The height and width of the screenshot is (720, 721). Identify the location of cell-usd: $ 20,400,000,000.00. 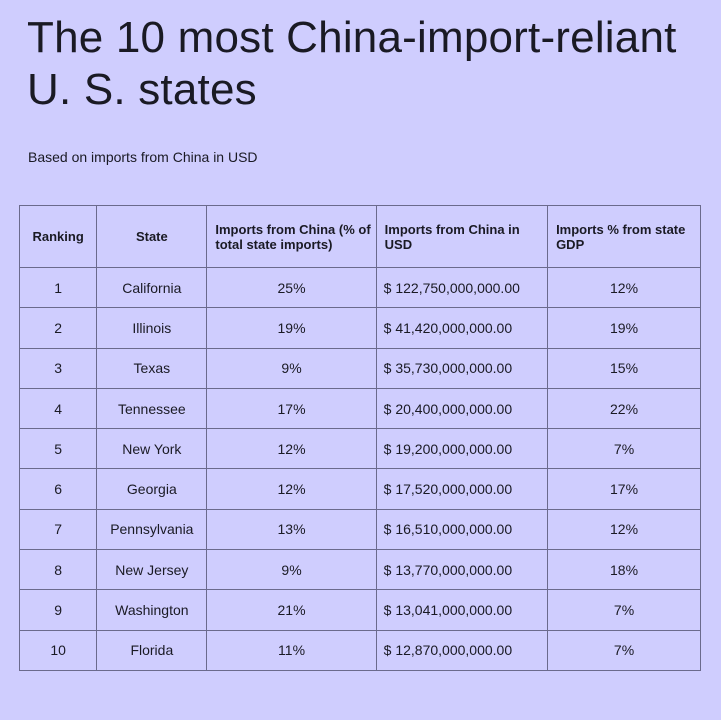
(462, 408).